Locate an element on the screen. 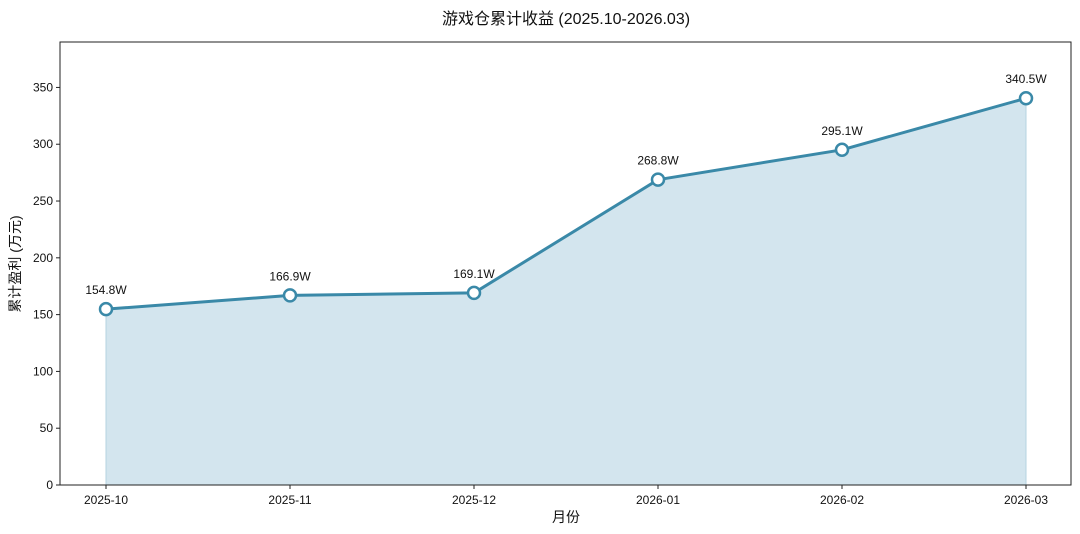 Image resolution: width=1080 pixels, height=534 pixels. x-tick-label: 2025-10 is located at coordinates (106, 500).